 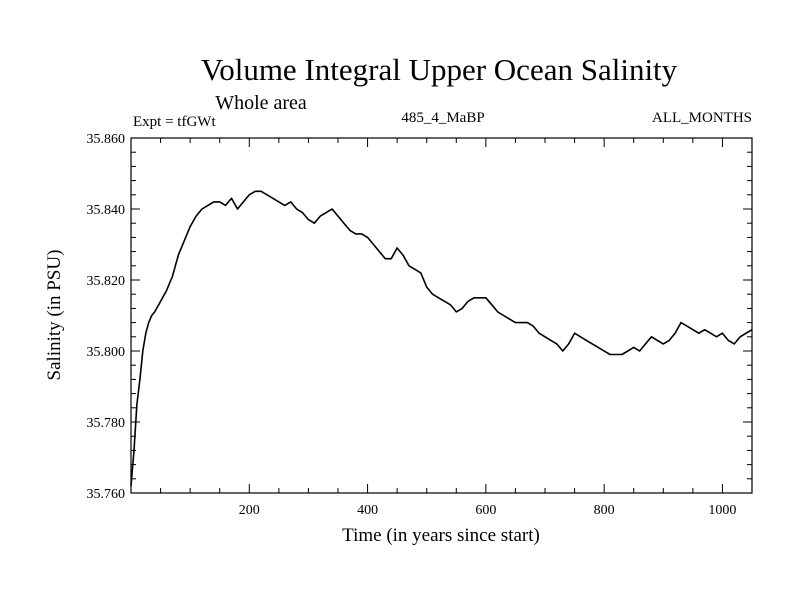 I want to click on y-tick-label: 35.780, so click(x=106, y=423).